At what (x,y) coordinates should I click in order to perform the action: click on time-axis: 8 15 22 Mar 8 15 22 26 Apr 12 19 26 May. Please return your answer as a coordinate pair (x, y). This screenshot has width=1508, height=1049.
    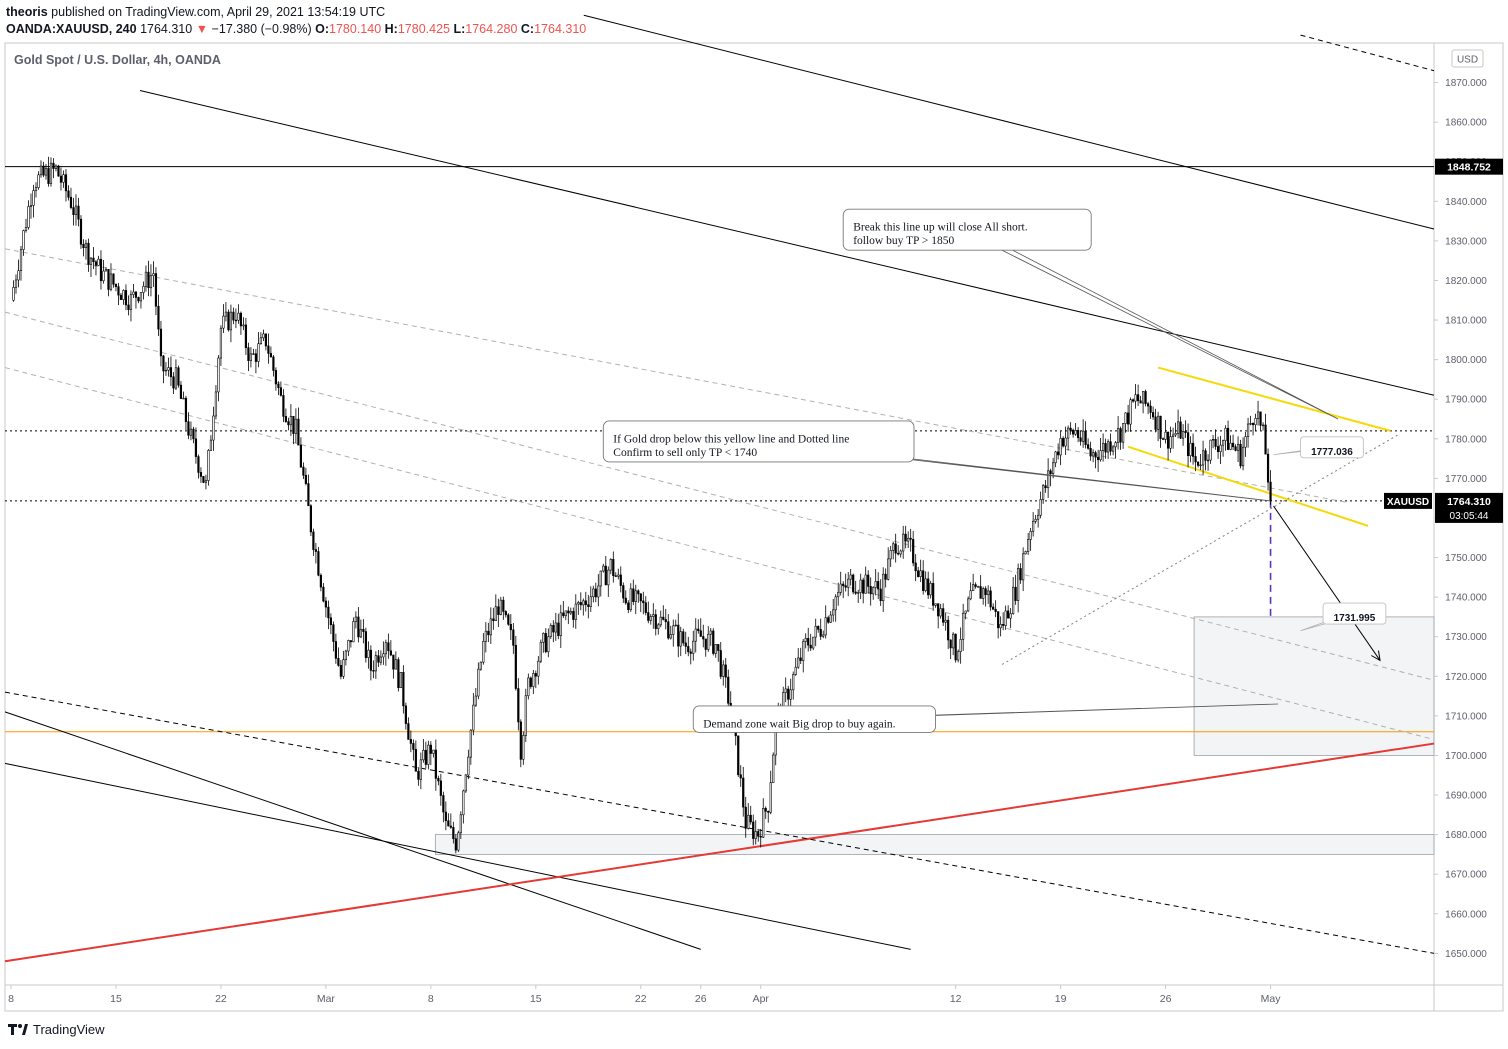
    Looking at the image, I should click on (644, 995).